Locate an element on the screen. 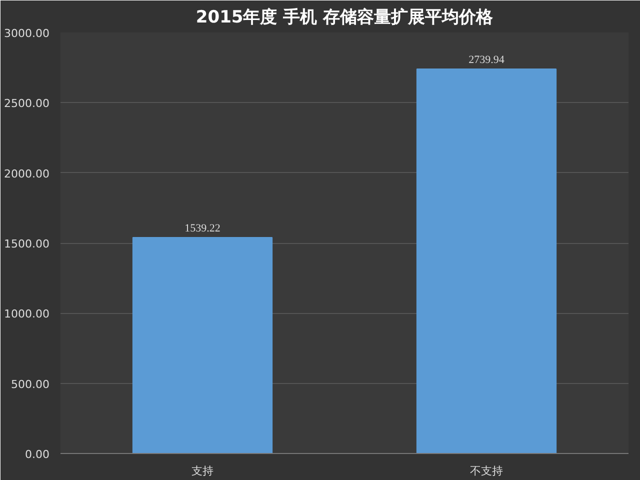  y-tick-label: 0.00 is located at coordinates (37, 454).